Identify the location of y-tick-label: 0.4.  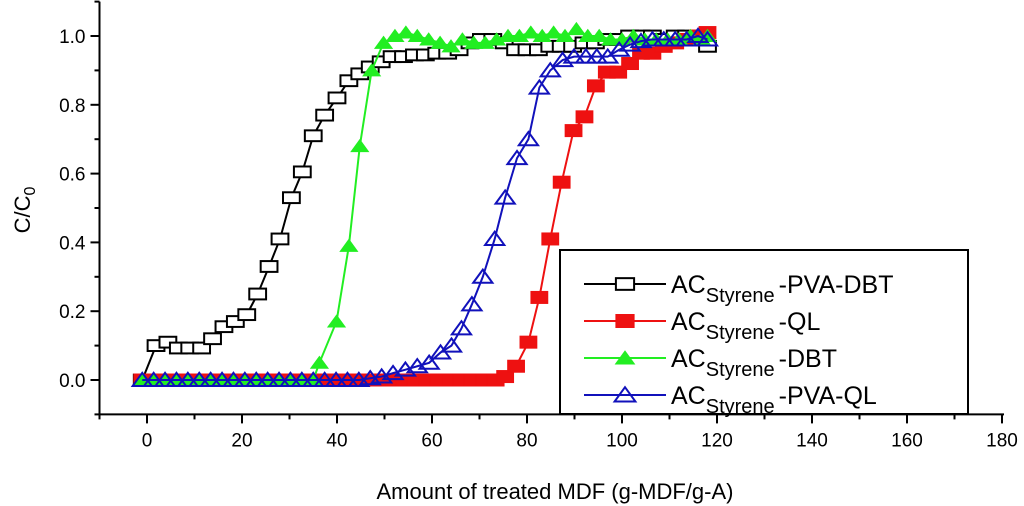
(72, 243).